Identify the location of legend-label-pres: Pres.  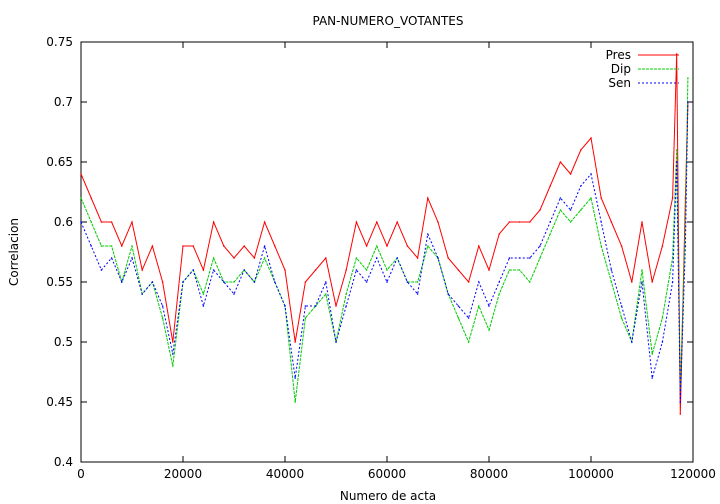
(618, 55).